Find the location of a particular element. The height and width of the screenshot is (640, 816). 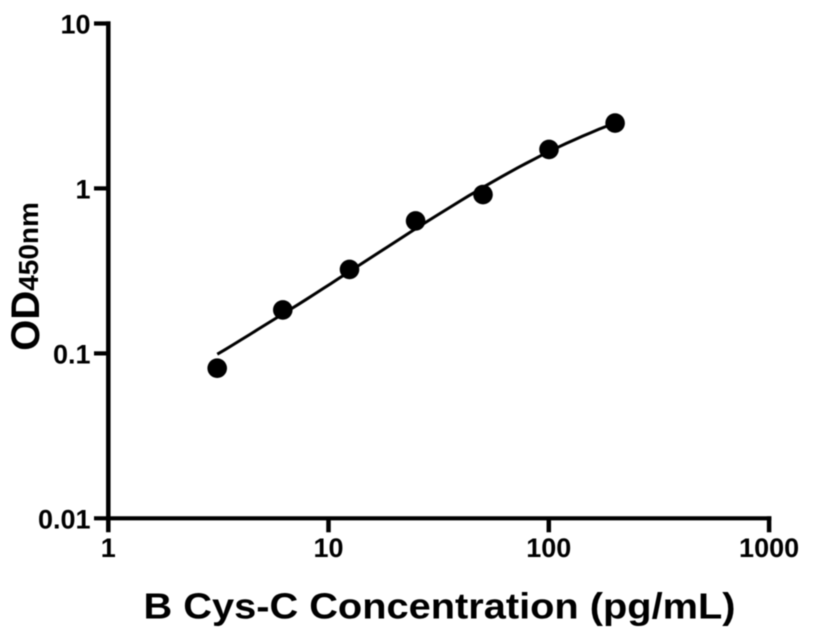

svg-text: 0.1 is located at coordinates (72, 355).